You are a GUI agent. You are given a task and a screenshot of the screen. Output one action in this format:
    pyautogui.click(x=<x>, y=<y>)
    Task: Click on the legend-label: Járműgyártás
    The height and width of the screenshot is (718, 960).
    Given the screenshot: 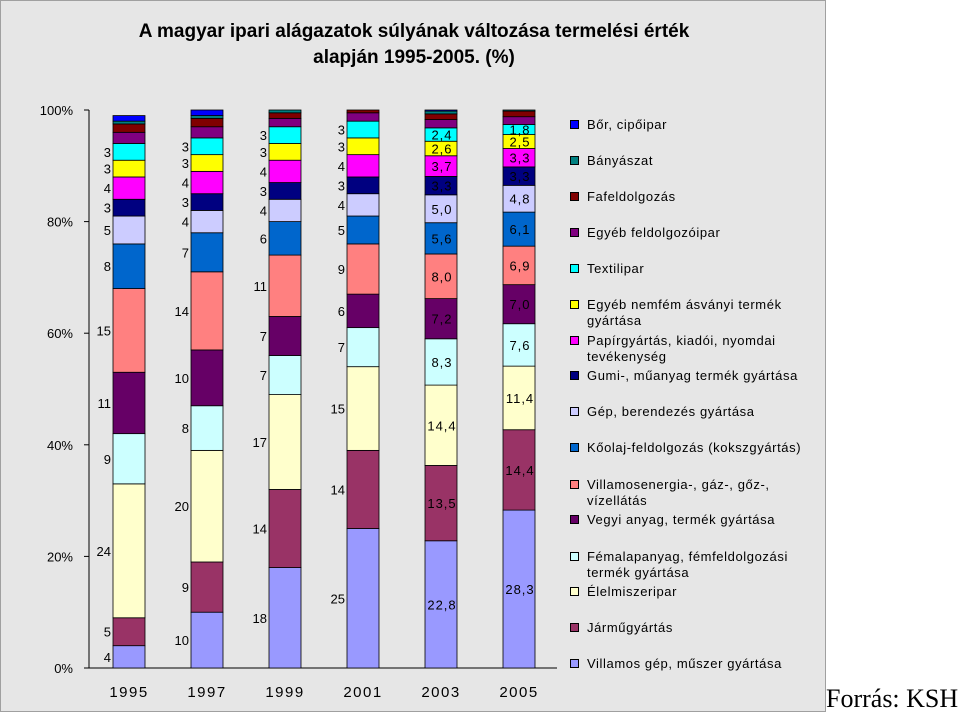 What is the action you would take?
    pyautogui.click(x=630, y=627)
    